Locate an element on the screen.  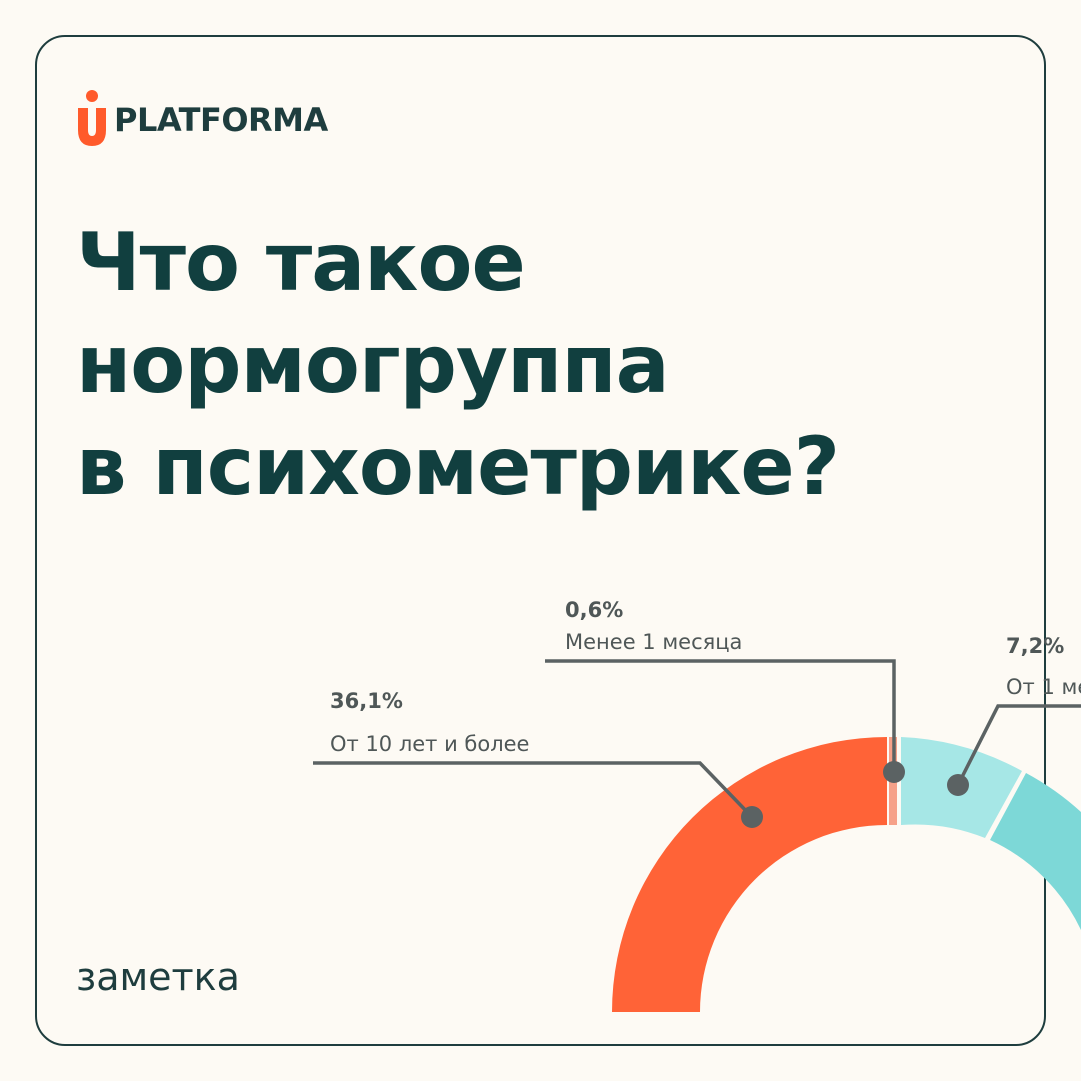
brand-logo: PLATFORMA is located at coordinates (200, 118).